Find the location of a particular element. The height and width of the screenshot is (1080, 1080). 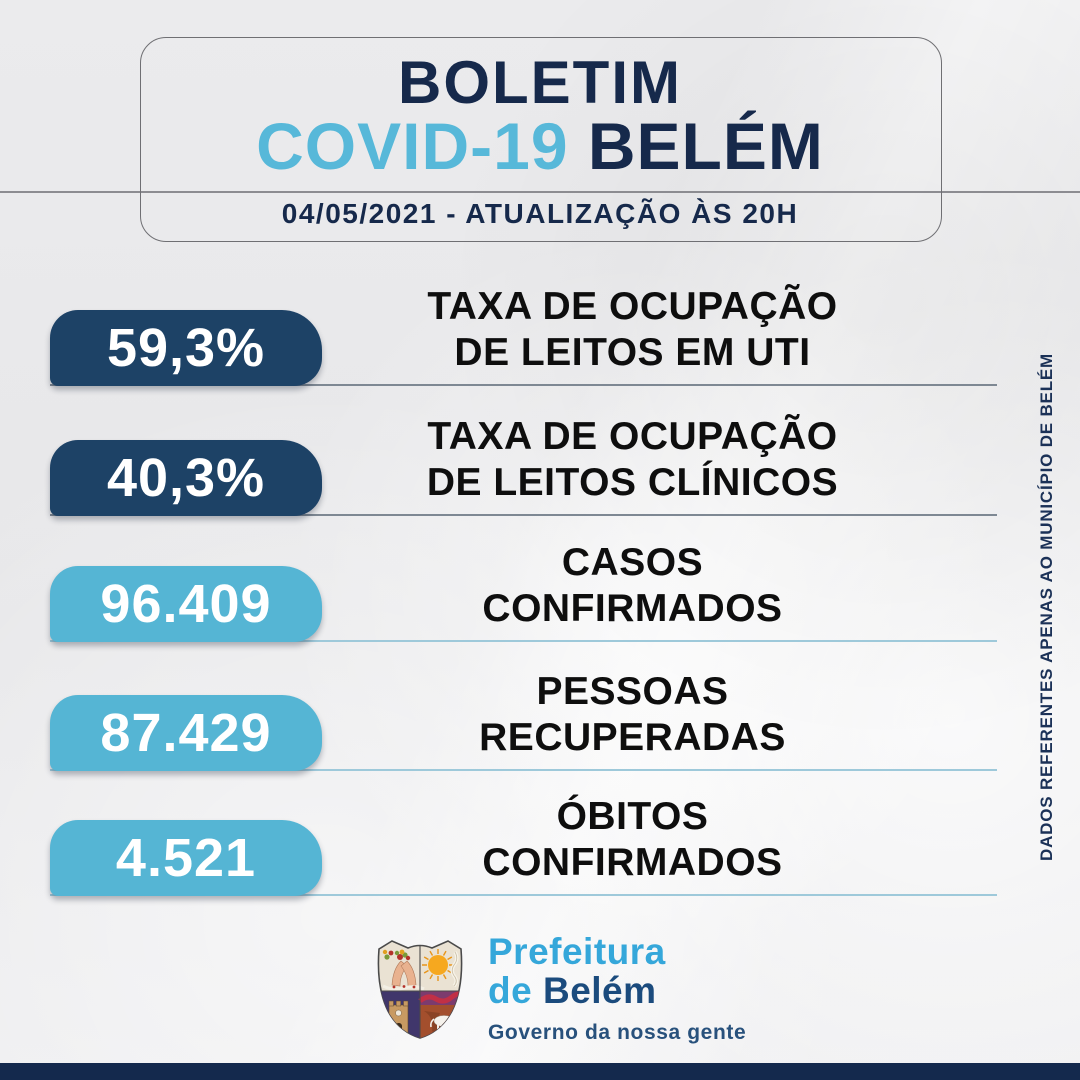

logo-slogan: Governo da nossa gente is located at coordinates (617, 1032).